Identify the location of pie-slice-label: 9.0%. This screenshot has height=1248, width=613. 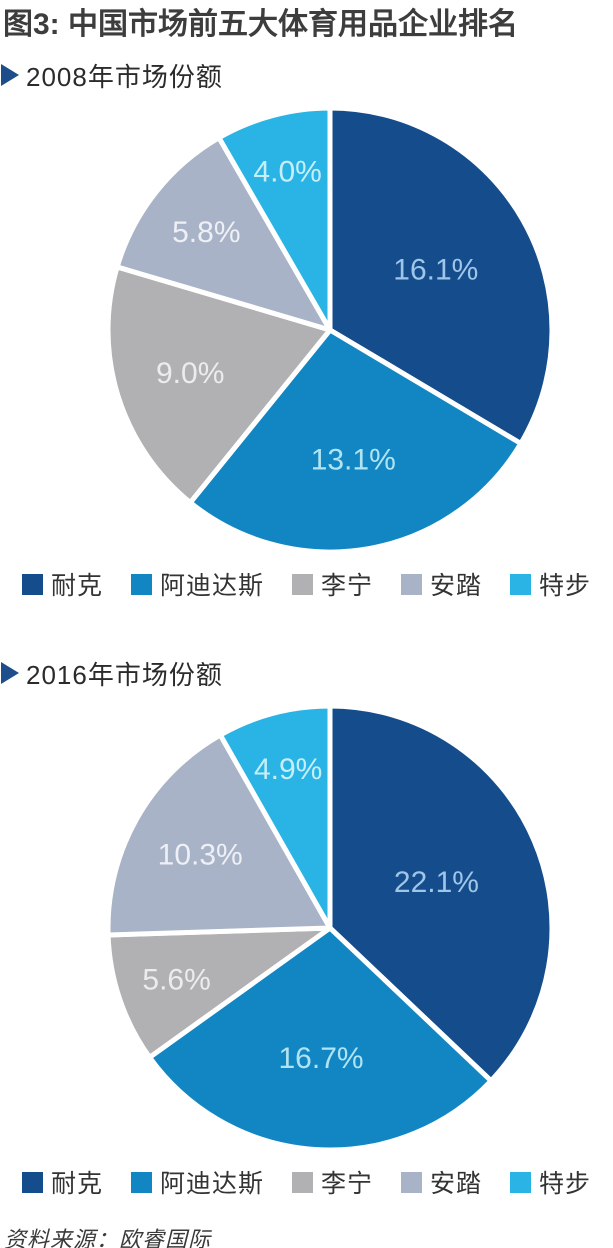
(190, 373).